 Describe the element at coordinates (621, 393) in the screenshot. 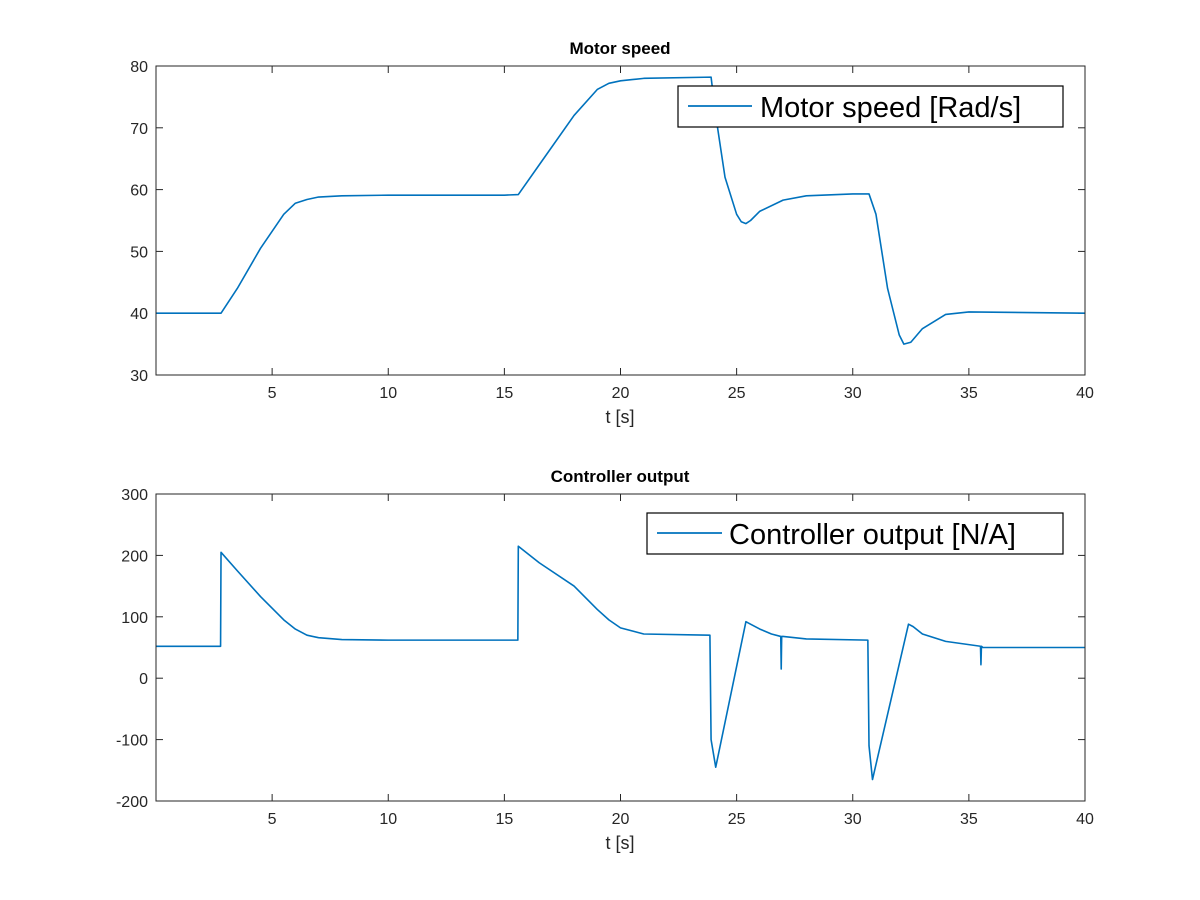

I see `motor-speed-x-tick-label: 20` at that location.